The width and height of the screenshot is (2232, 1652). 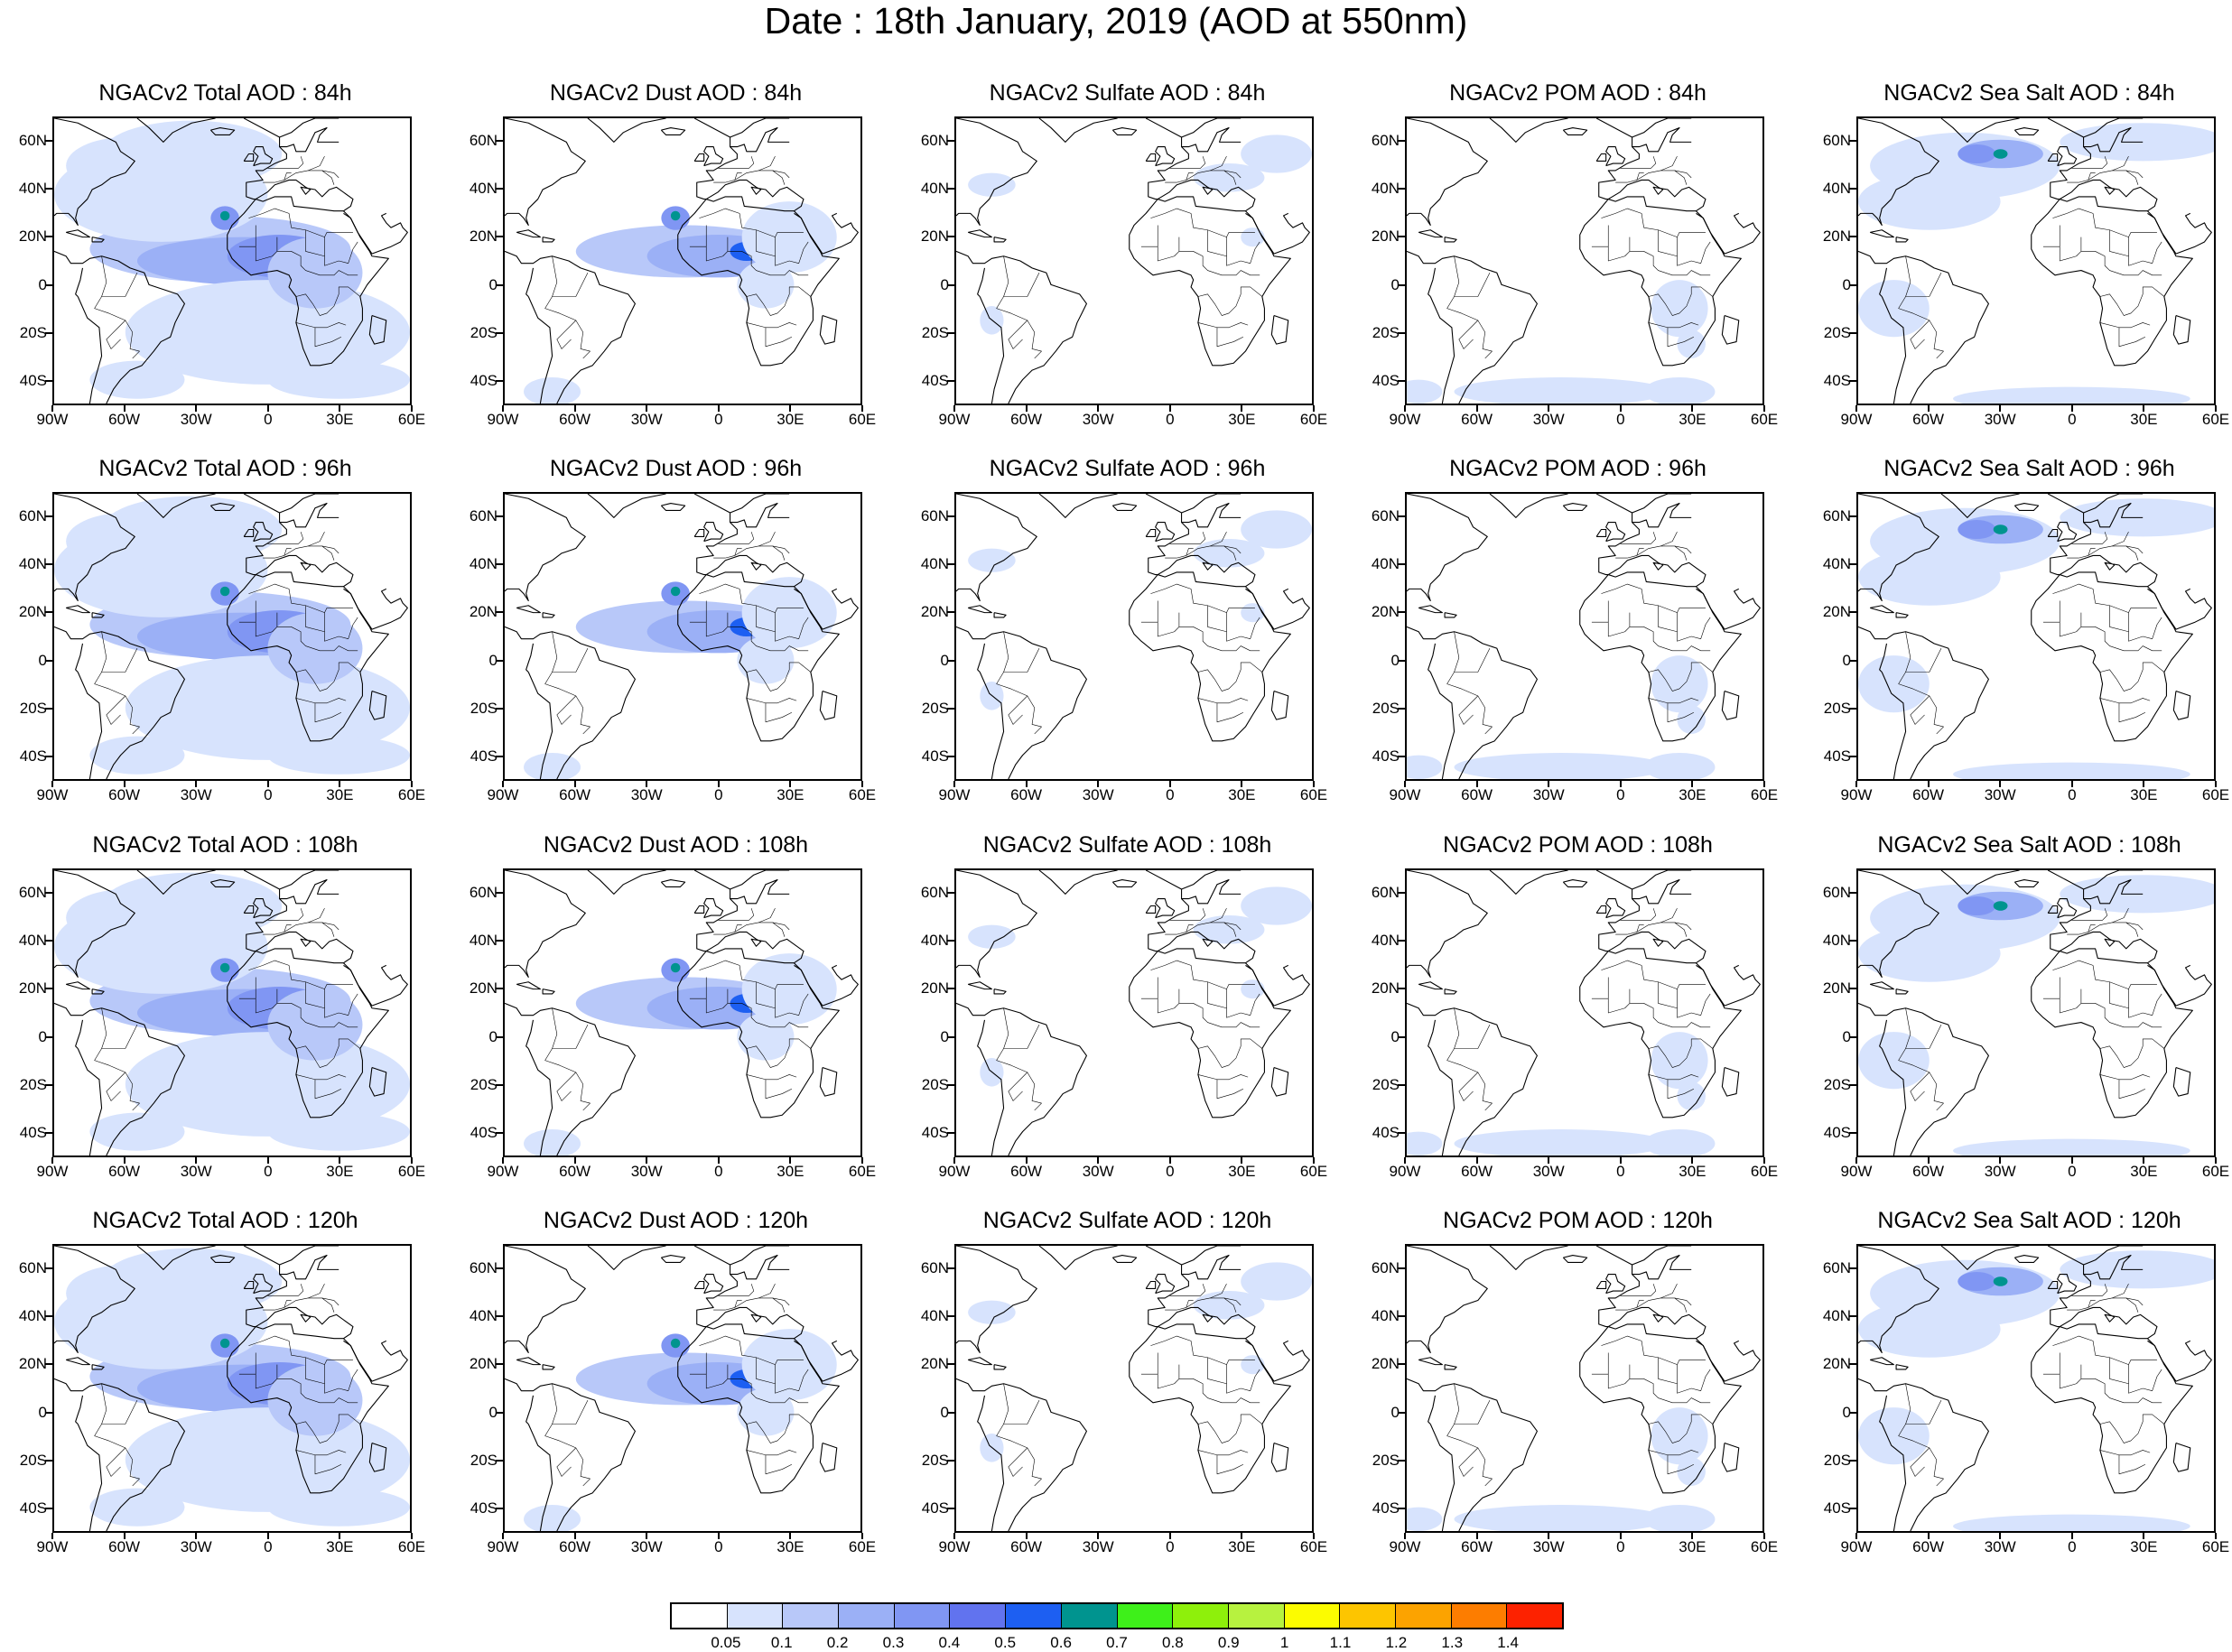 I want to click on lon-tick-label: 60E, so click(x=1764, y=419).